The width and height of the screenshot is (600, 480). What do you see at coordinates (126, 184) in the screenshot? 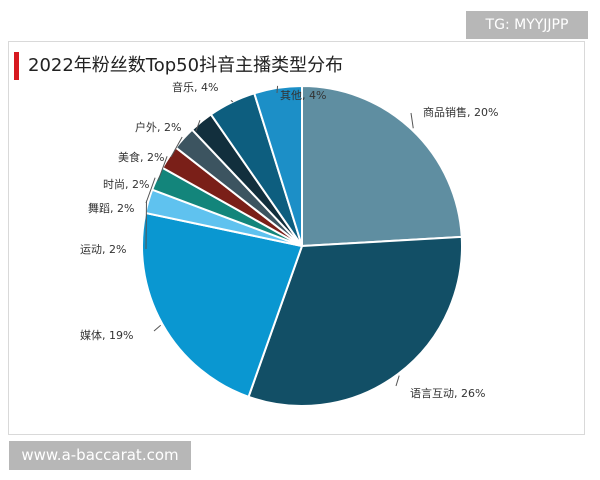
I see `slice-label-5: 时尚, 2%` at bounding box center [126, 184].